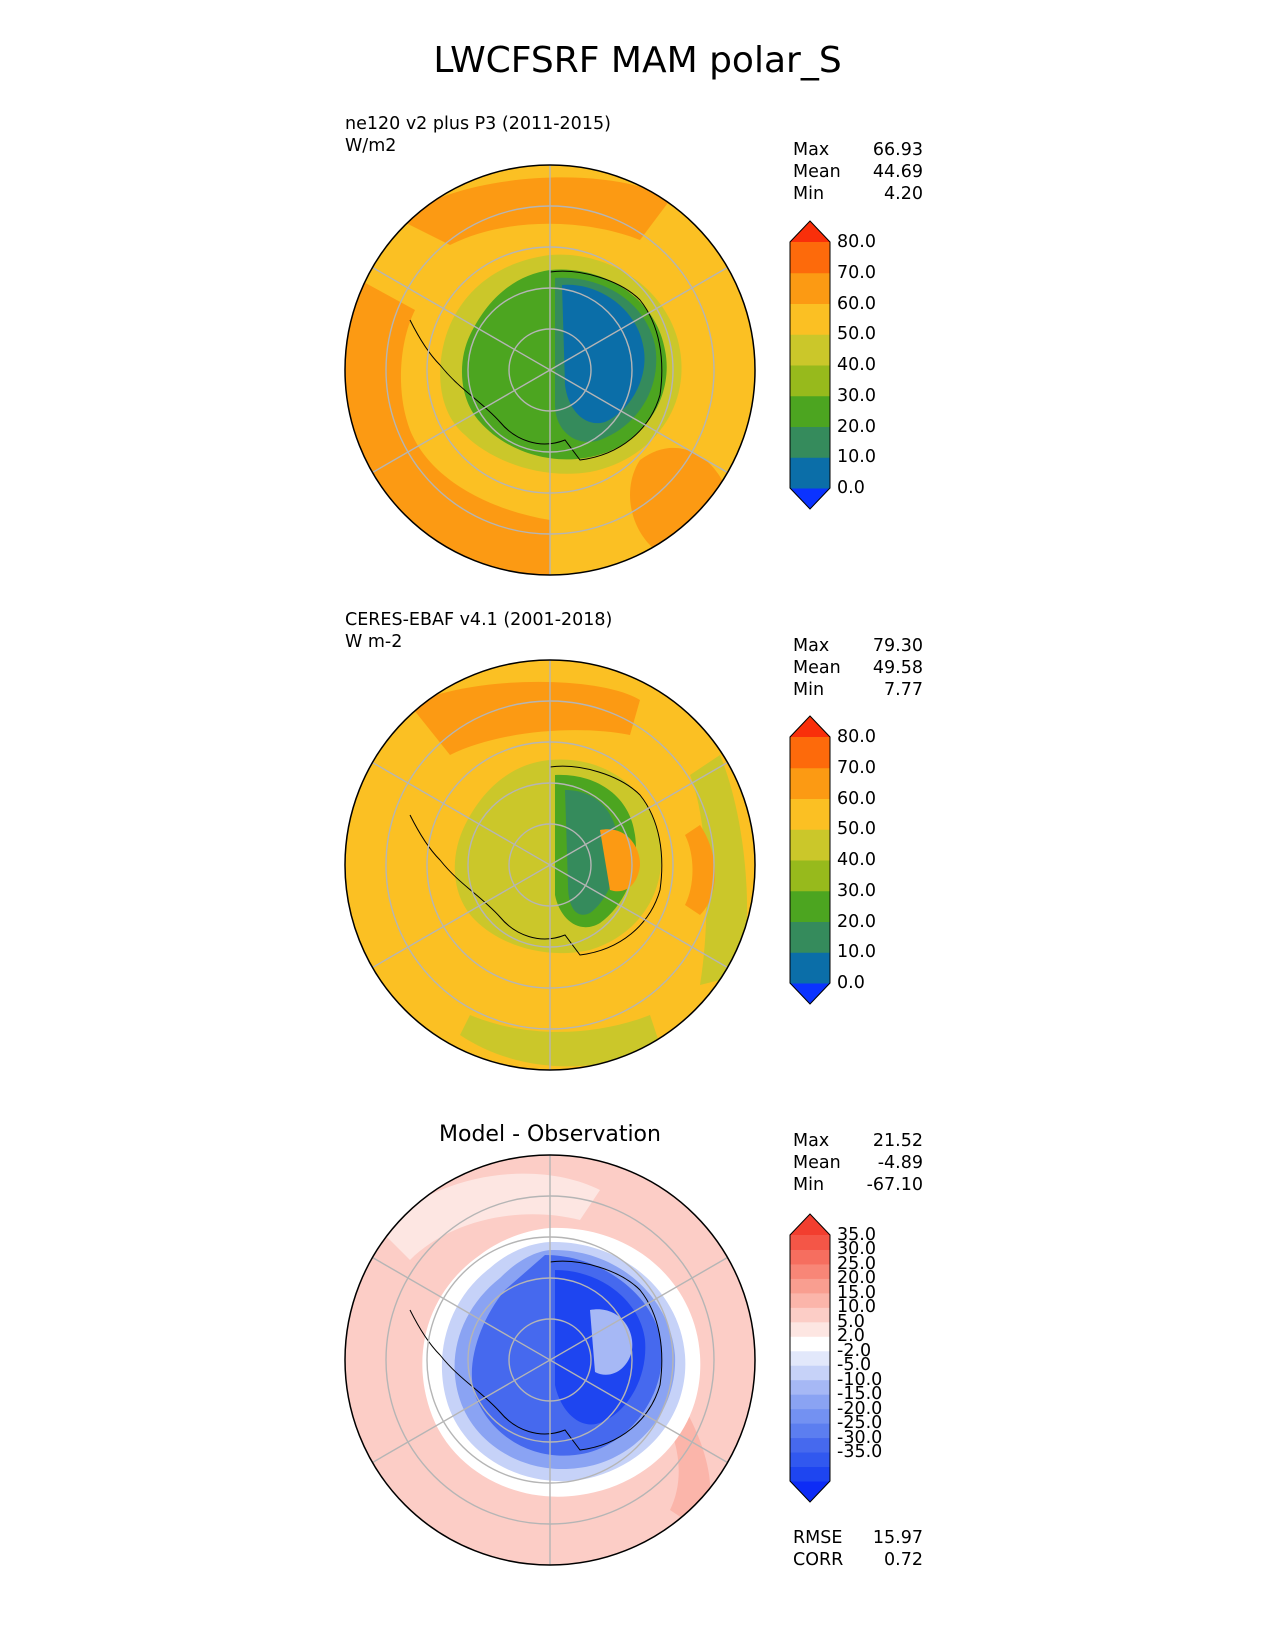  Describe the element at coordinates (478, 135) in the screenshot. I see `model-header: ne120 v2 plus P3 (2011-2015) W/m2` at that location.